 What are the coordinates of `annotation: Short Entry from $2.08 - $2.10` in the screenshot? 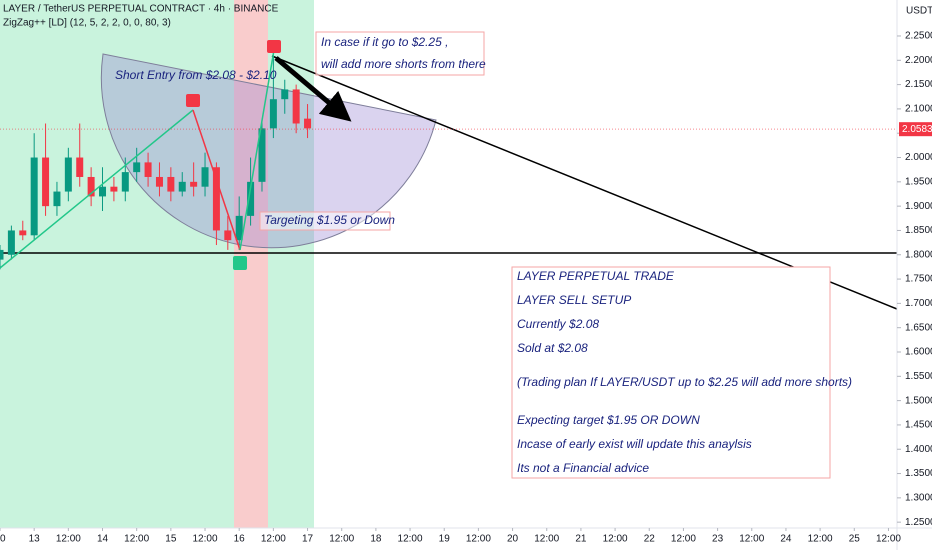 It's located at (196, 75).